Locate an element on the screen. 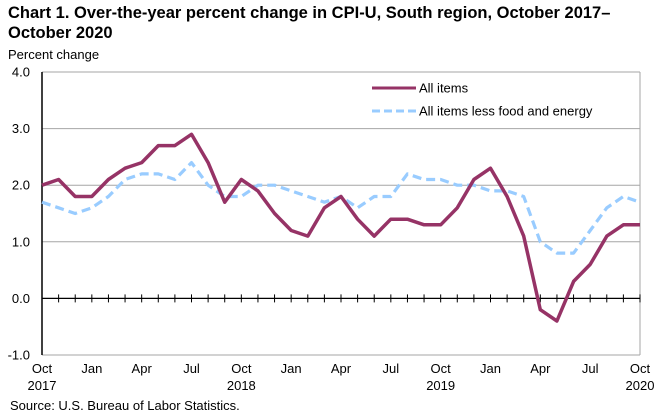 This screenshot has height=415, width=659. y-tick-label: 0.0 is located at coordinates (21, 298).